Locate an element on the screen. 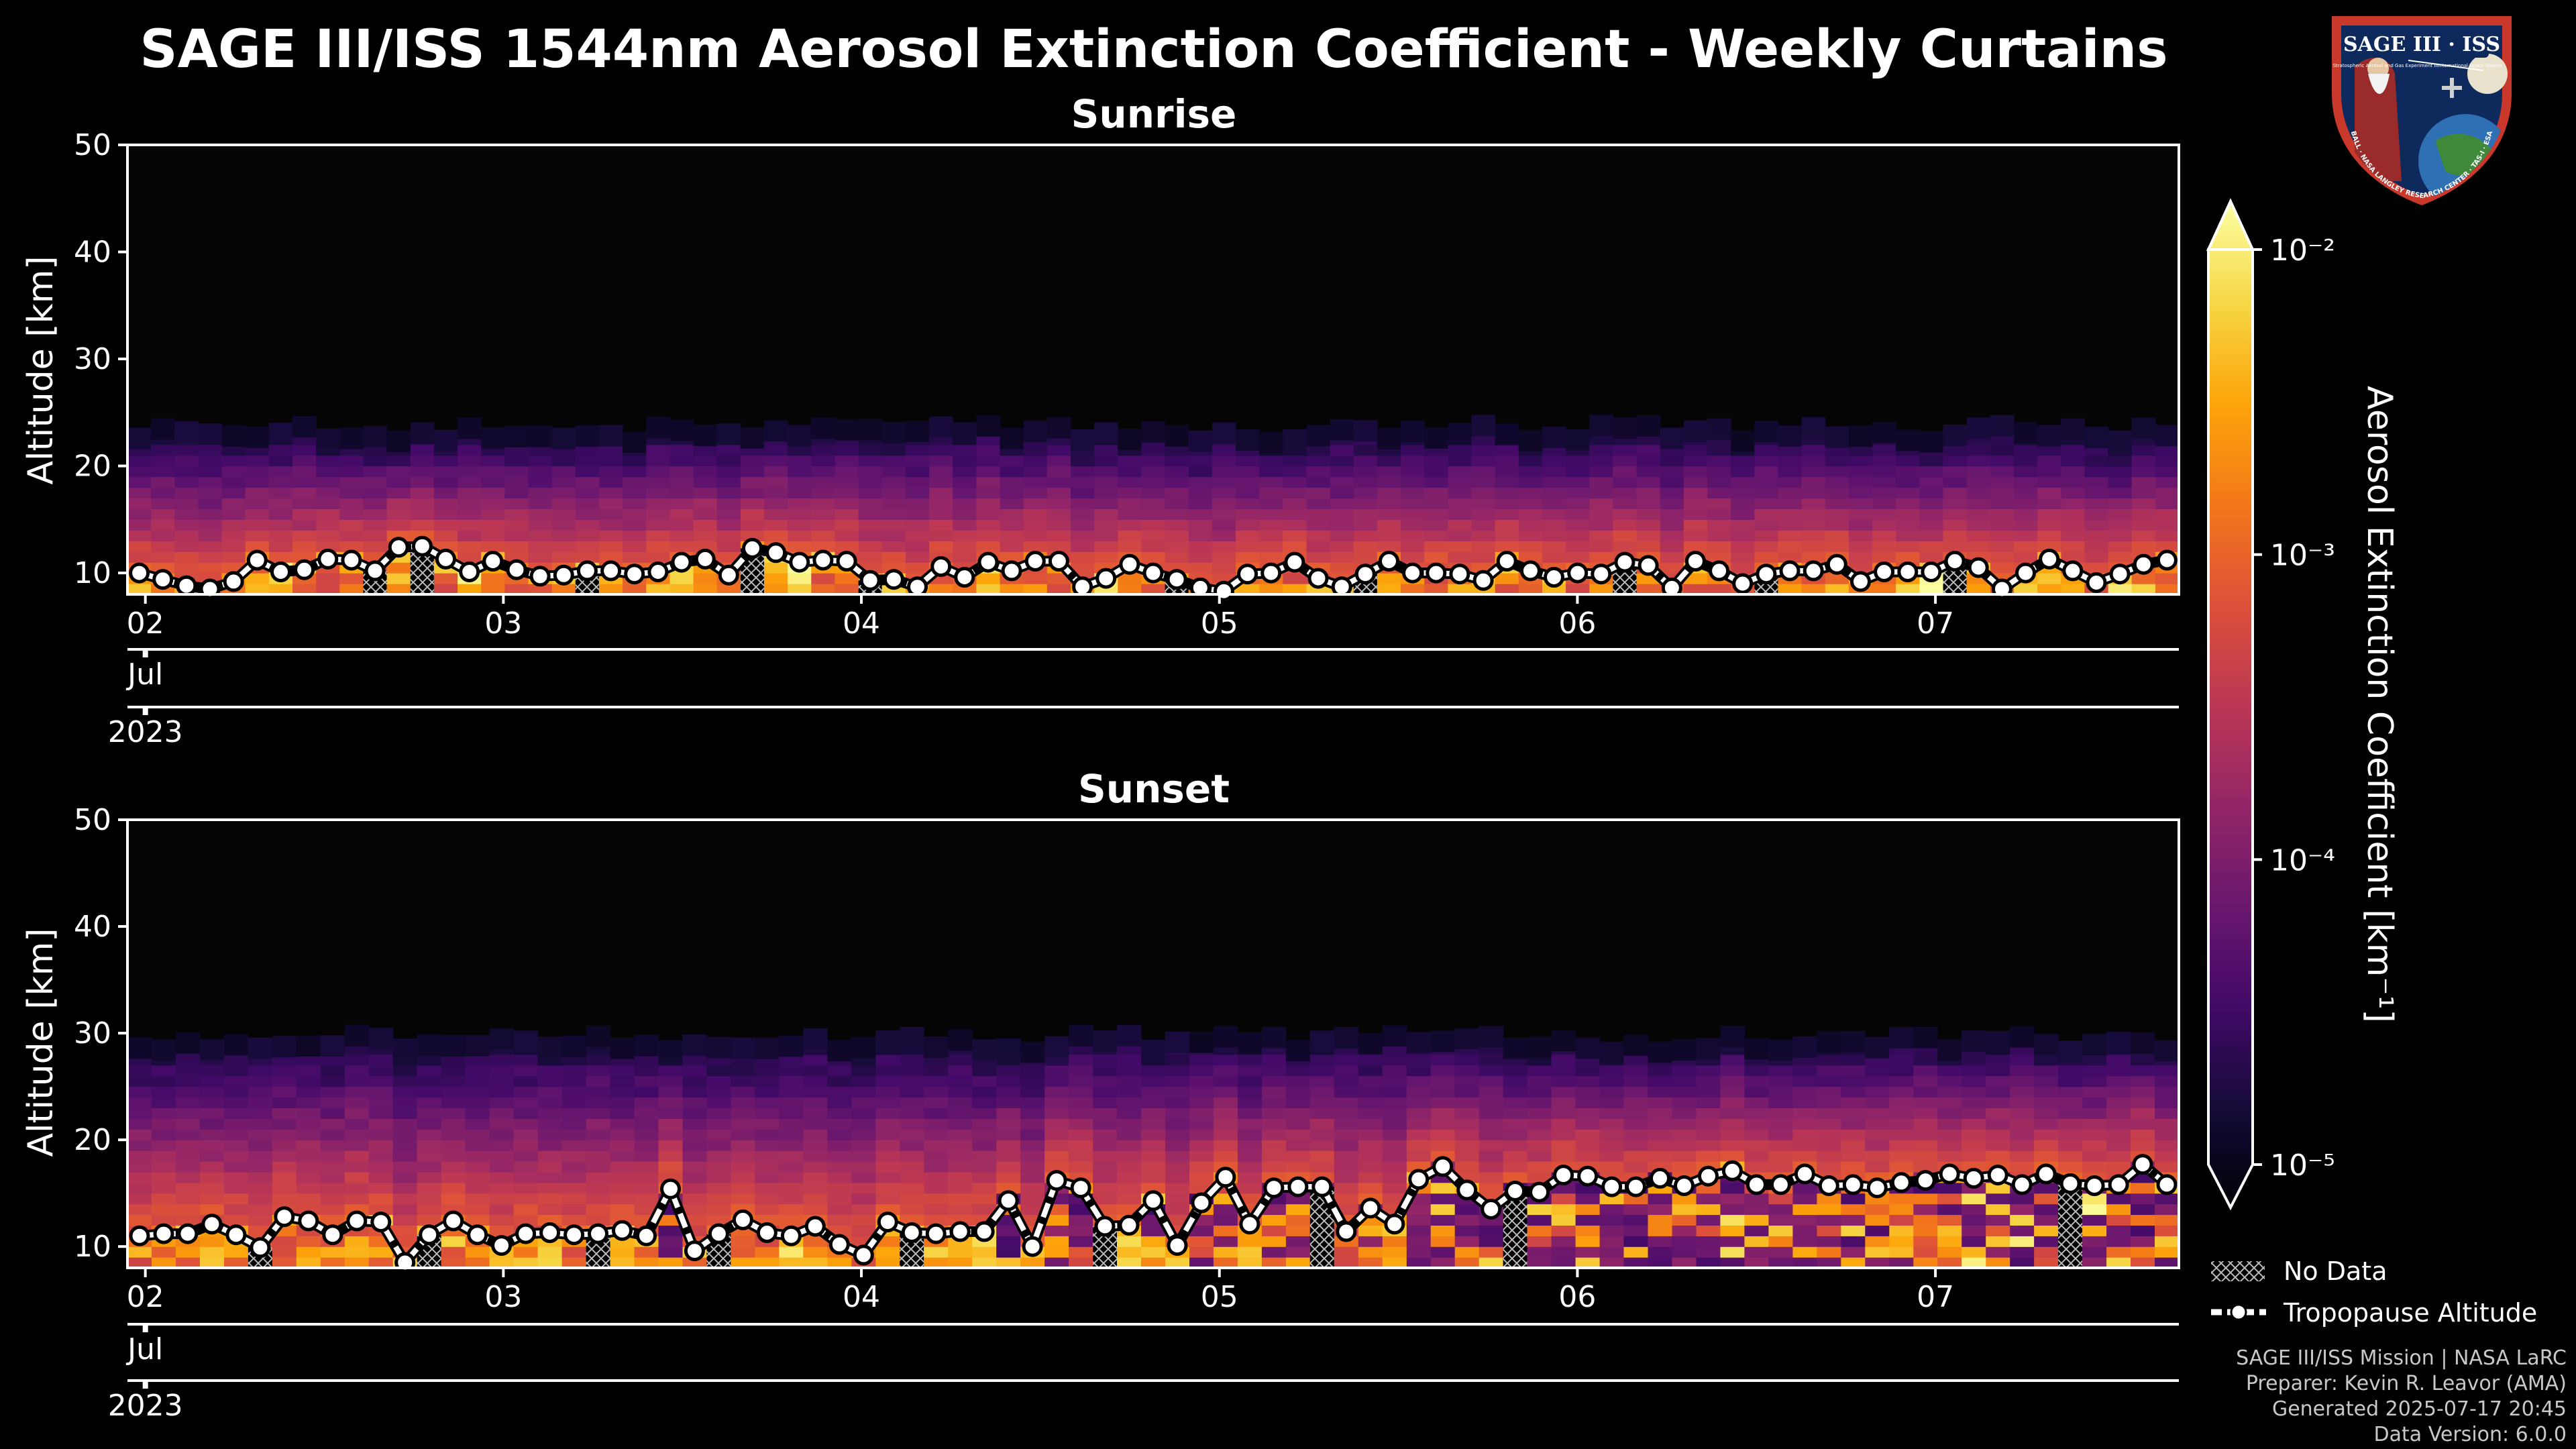  colorbar-ticks: 10⁻²10⁻³10⁻⁴10⁻⁵ is located at coordinates (2294, 708).